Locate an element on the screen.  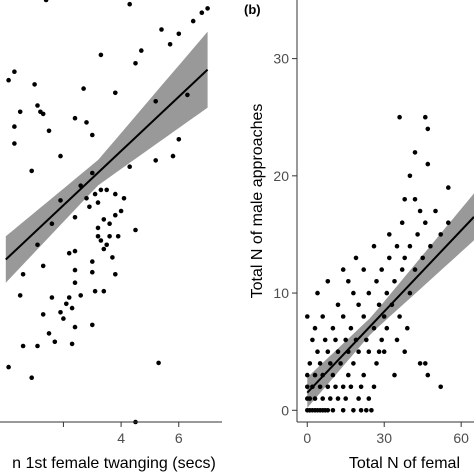
x-tick-label: 30 is located at coordinates (384, 438).